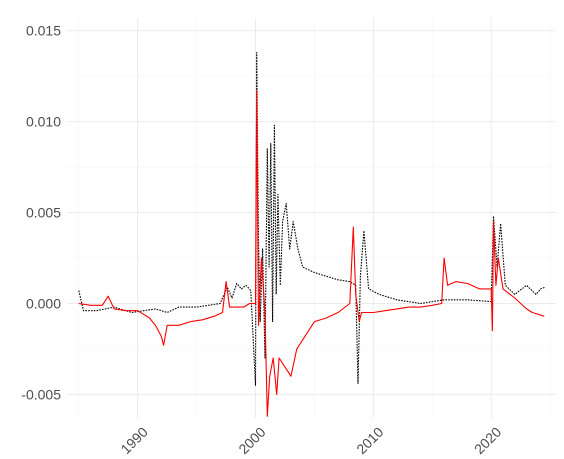 Image resolution: width=564 pixels, height=459 pixels. I want to click on x-tick-label: 1990, so click(133, 440).